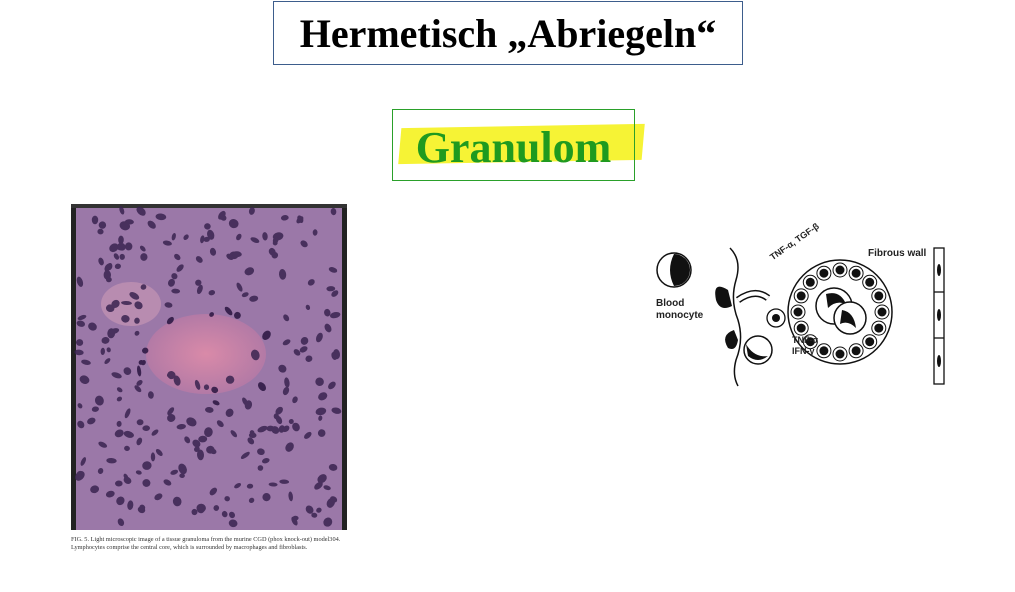  Describe the element at coordinates (209, 367) in the screenshot. I see `micrograph-image` at that location.